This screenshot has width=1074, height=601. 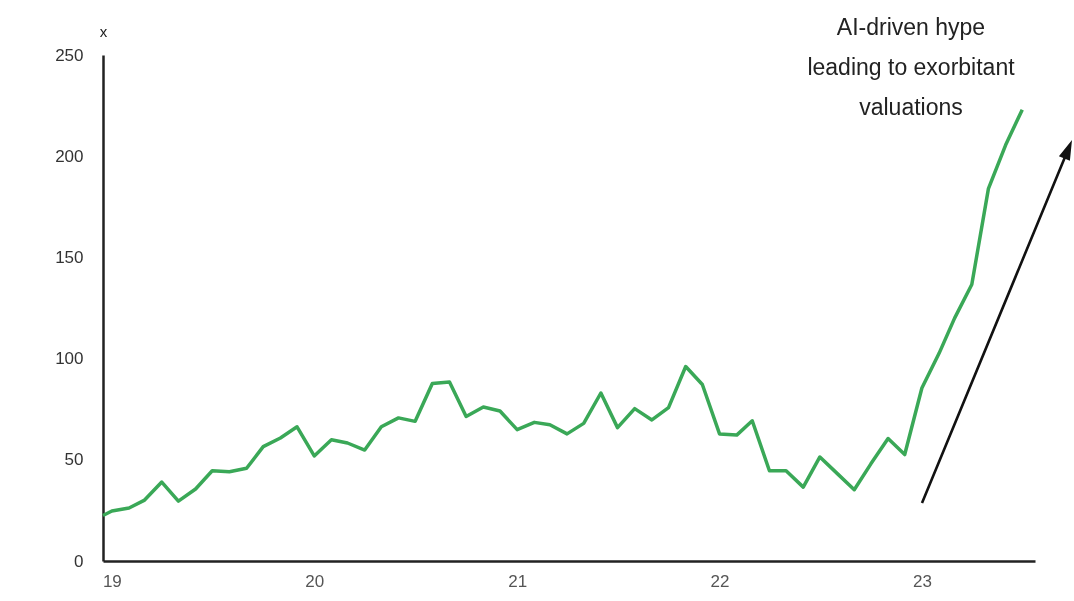 What do you see at coordinates (315, 581) in the screenshot?
I see `x-tick-label: 20` at bounding box center [315, 581].